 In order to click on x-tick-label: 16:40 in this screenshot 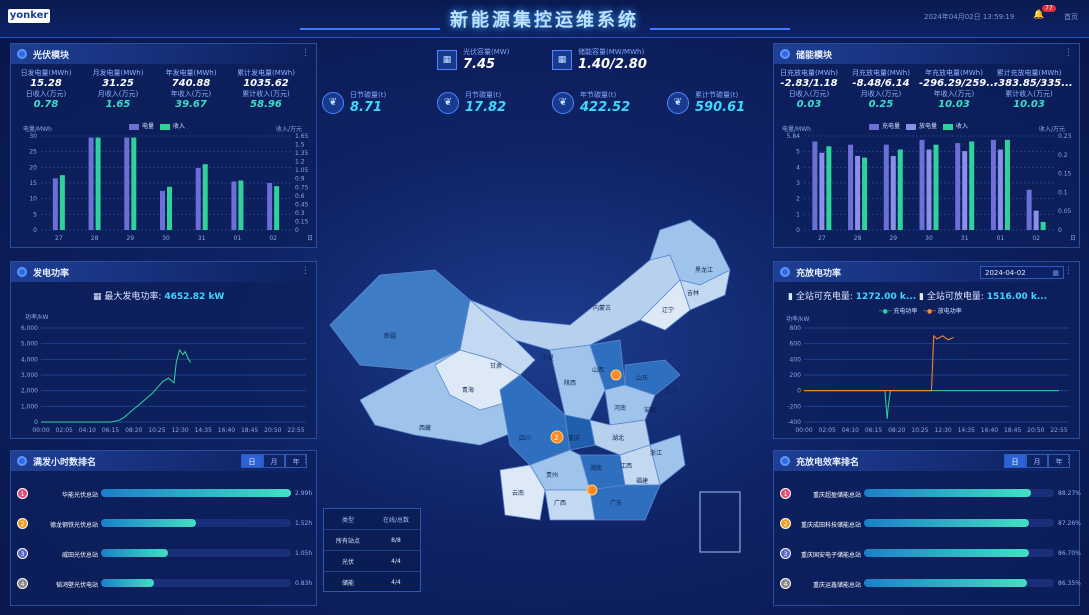, I will do `click(226, 430)`.